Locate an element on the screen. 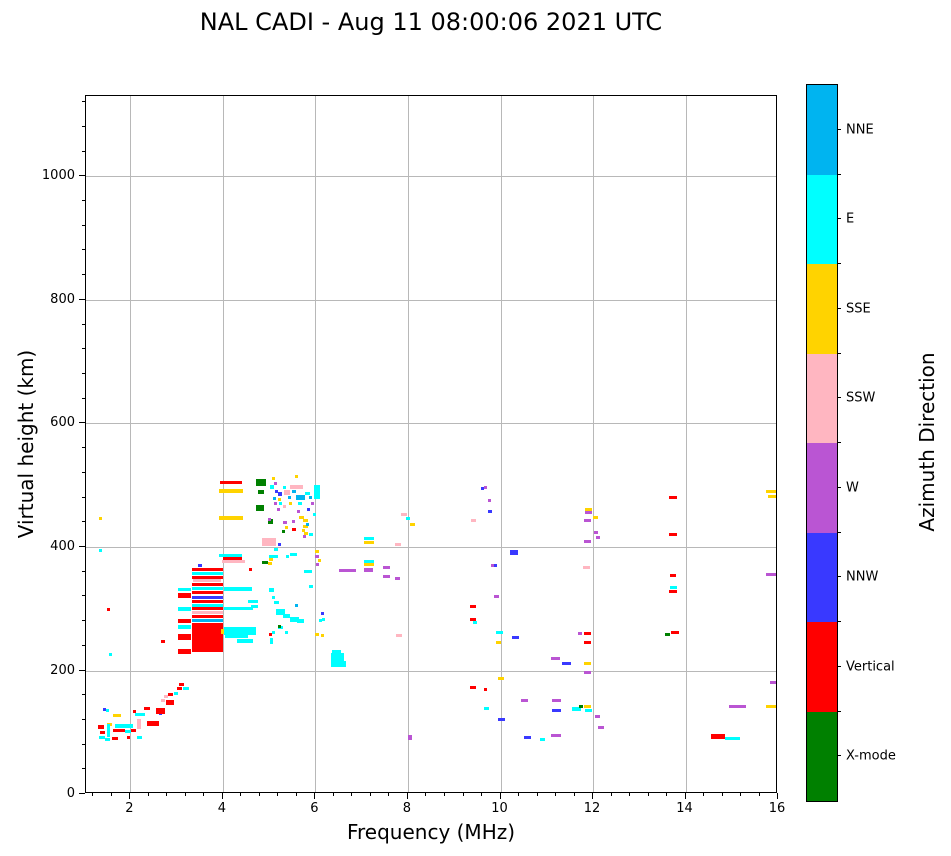 The width and height of the screenshot is (951, 856). y-gridline is located at coordinates (431, 424).